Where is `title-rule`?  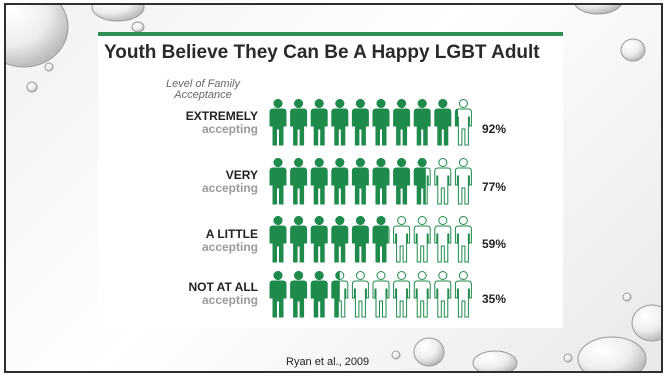 title-rule is located at coordinates (330, 34).